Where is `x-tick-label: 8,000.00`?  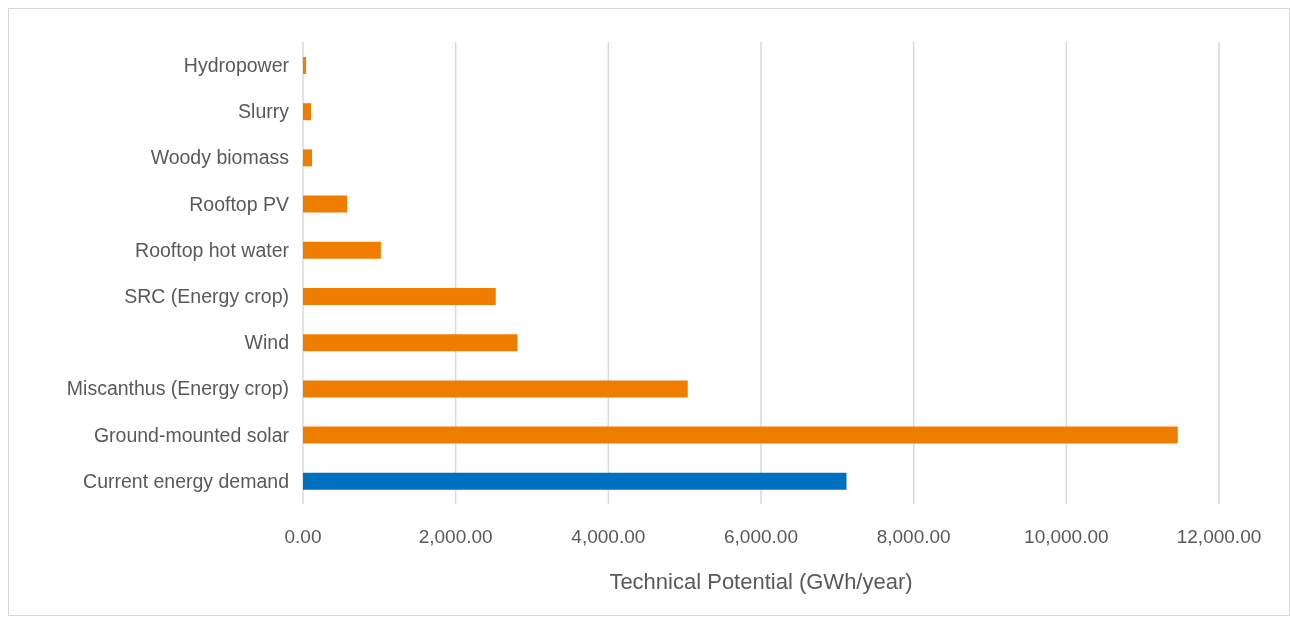
x-tick-label: 8,000.00 is located at coordinates (913, 537).